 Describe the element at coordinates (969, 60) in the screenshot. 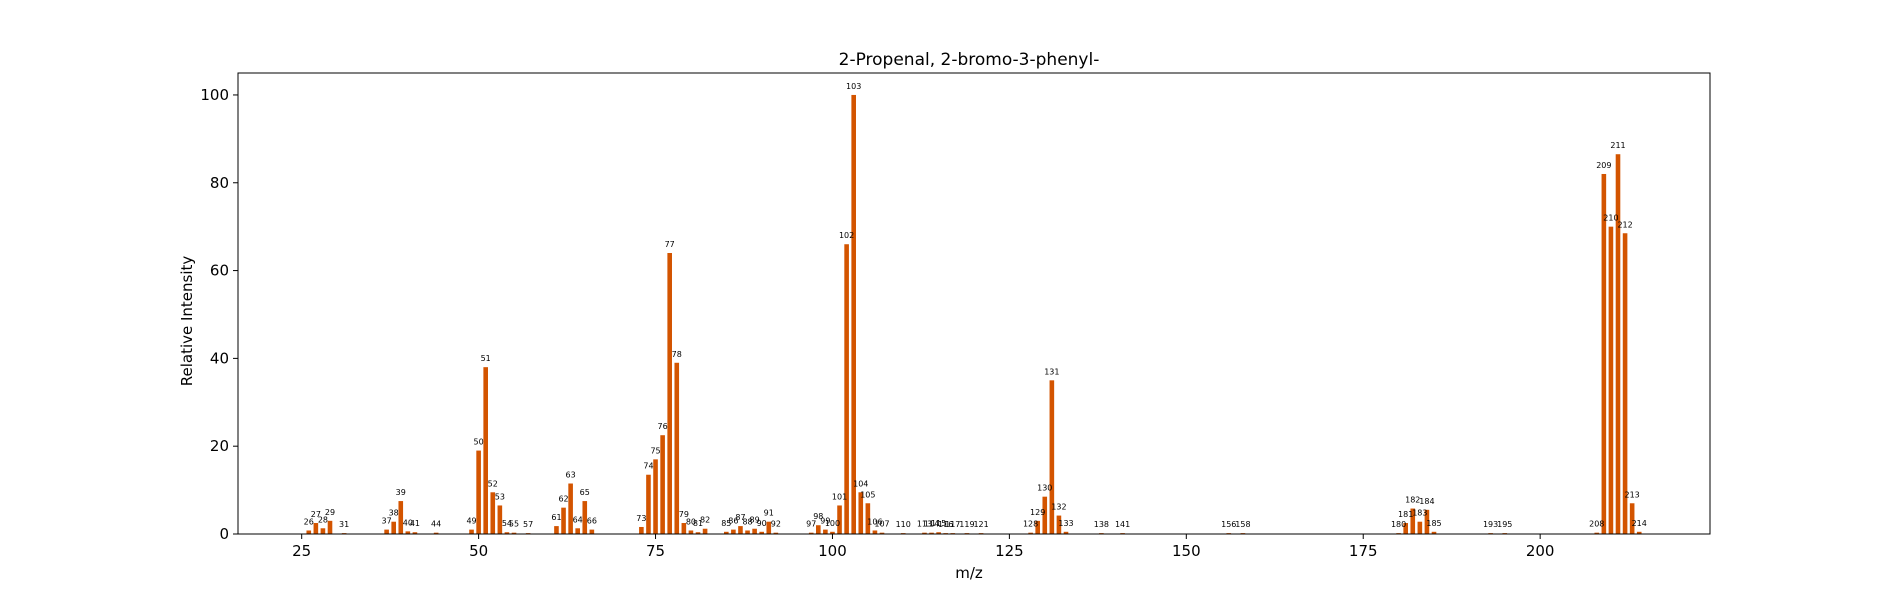

I see `chart-title: 2-Propenal, 2-bromo-3-phenyl-` at that location.